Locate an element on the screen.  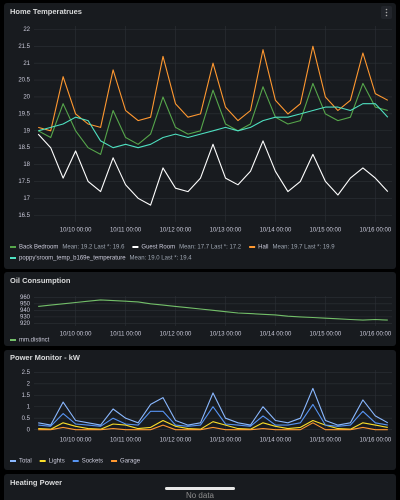
y-tick-label: 2 is located at coordinates (29, 384).